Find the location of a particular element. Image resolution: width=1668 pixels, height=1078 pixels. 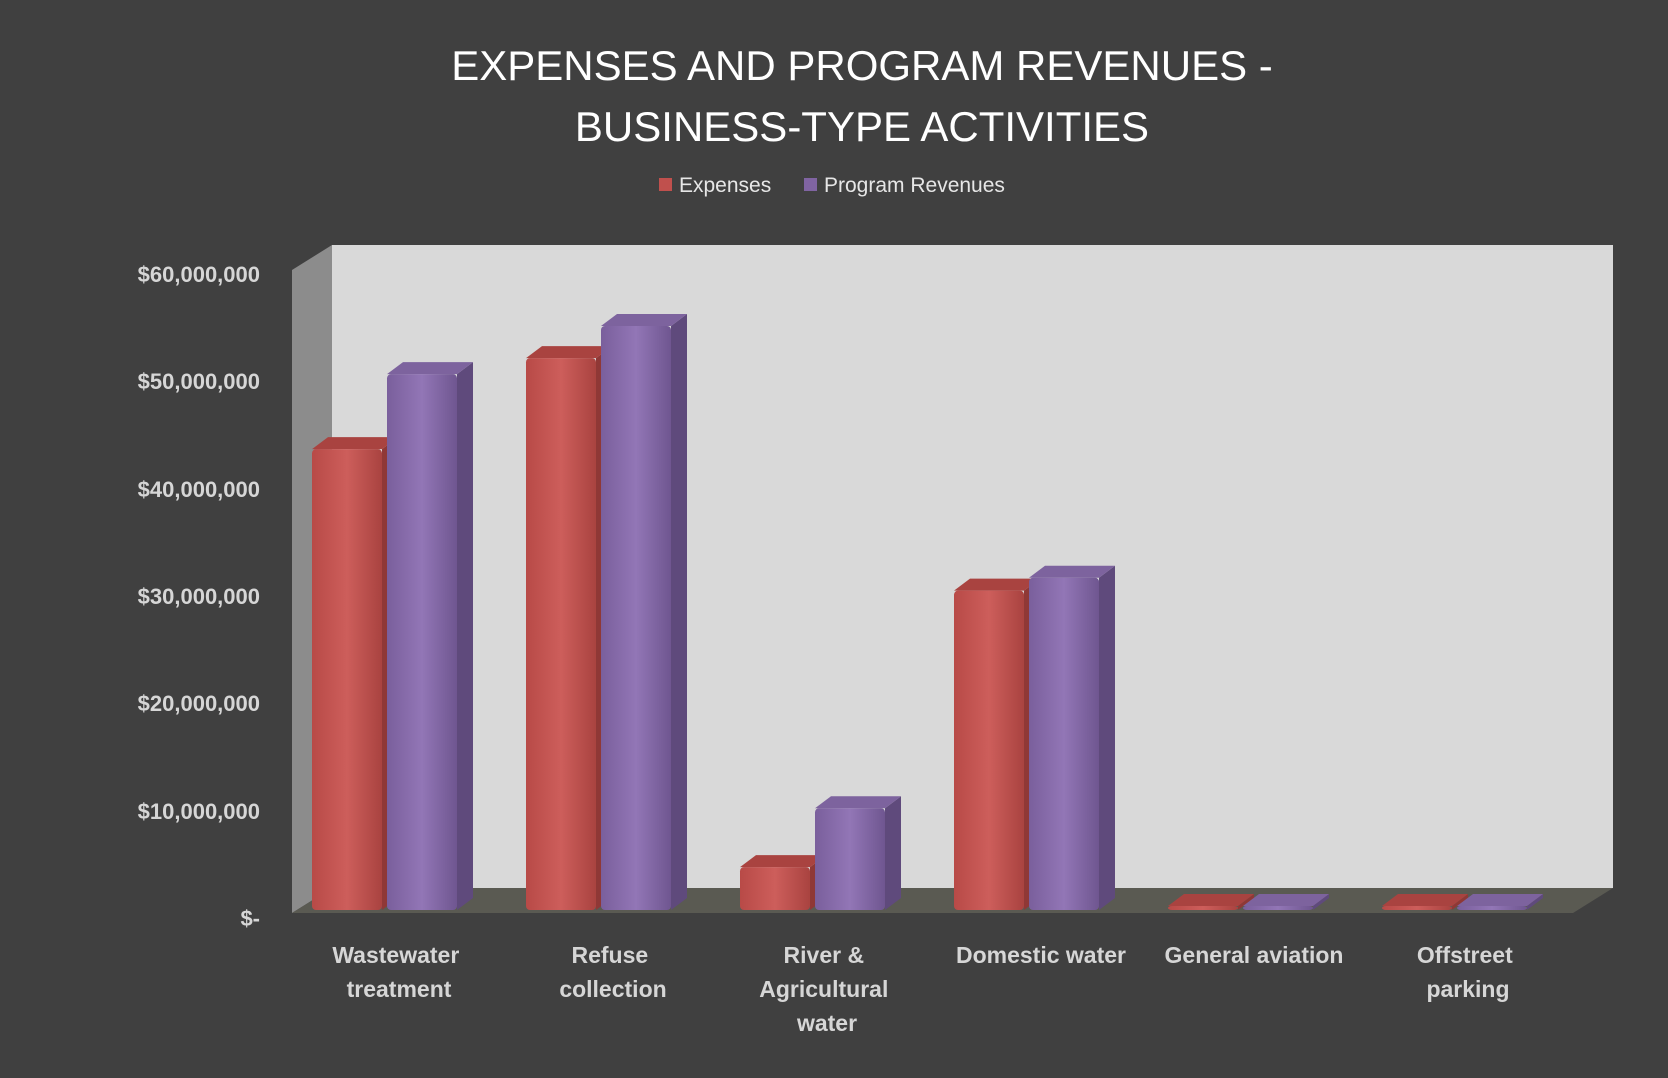

bar-expenses-domestic-water is located at coordinates (997, 744).